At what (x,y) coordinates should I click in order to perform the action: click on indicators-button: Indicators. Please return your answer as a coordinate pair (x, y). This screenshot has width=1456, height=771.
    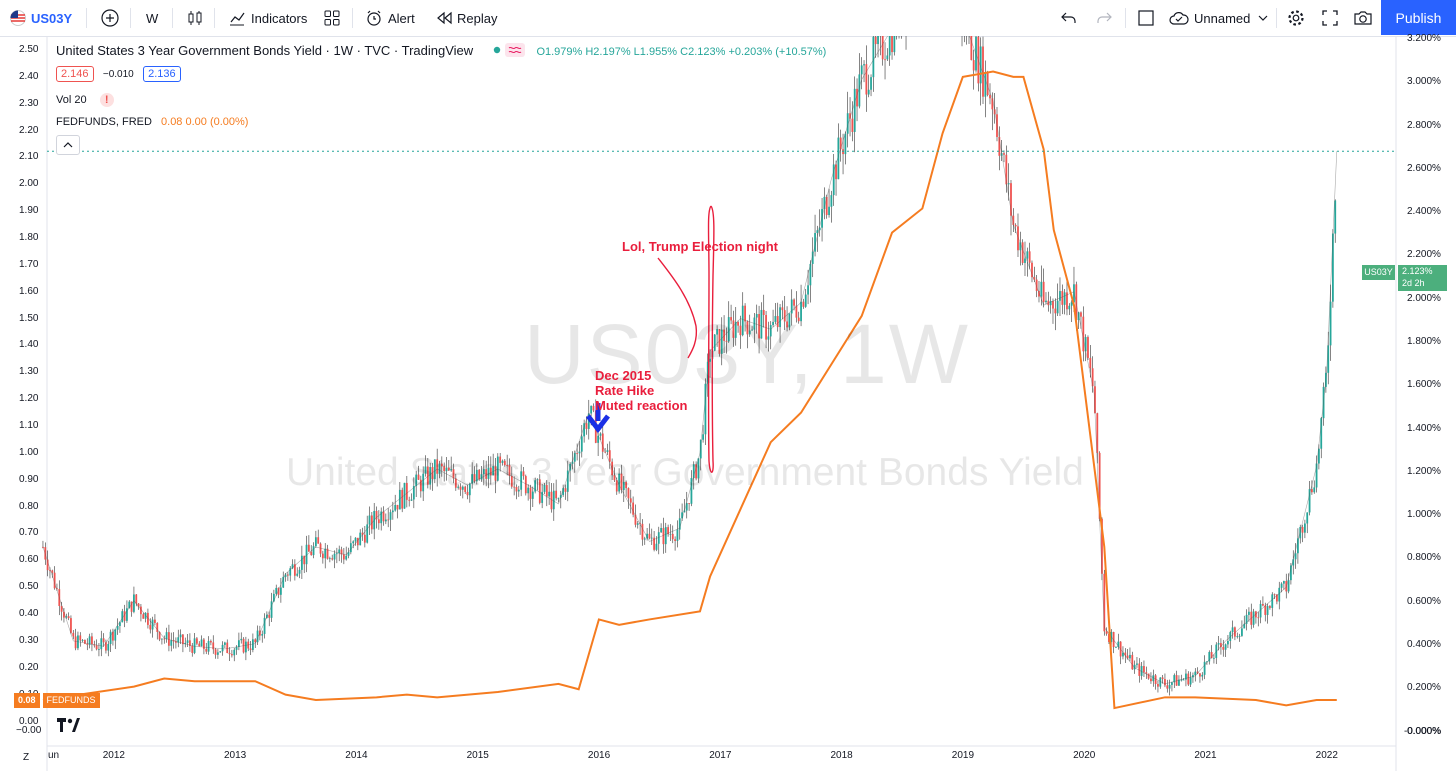
    Looking at the image, I should click on (267, 18).